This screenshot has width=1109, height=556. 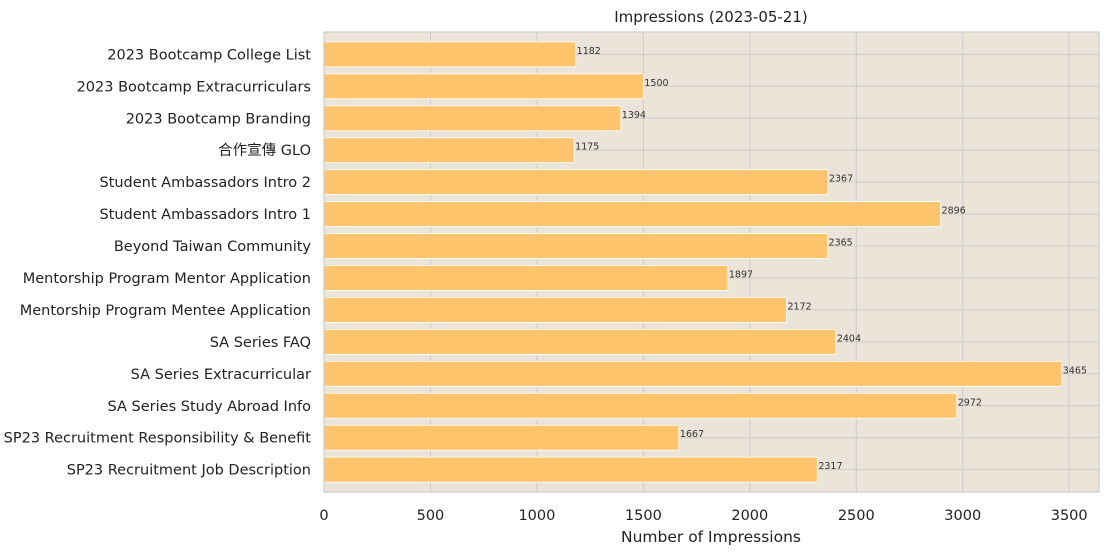 What do you see at coordinates (431, 516) in the screenshot?
I see `x-tick-label: 500` at bounding box center [431, 516].